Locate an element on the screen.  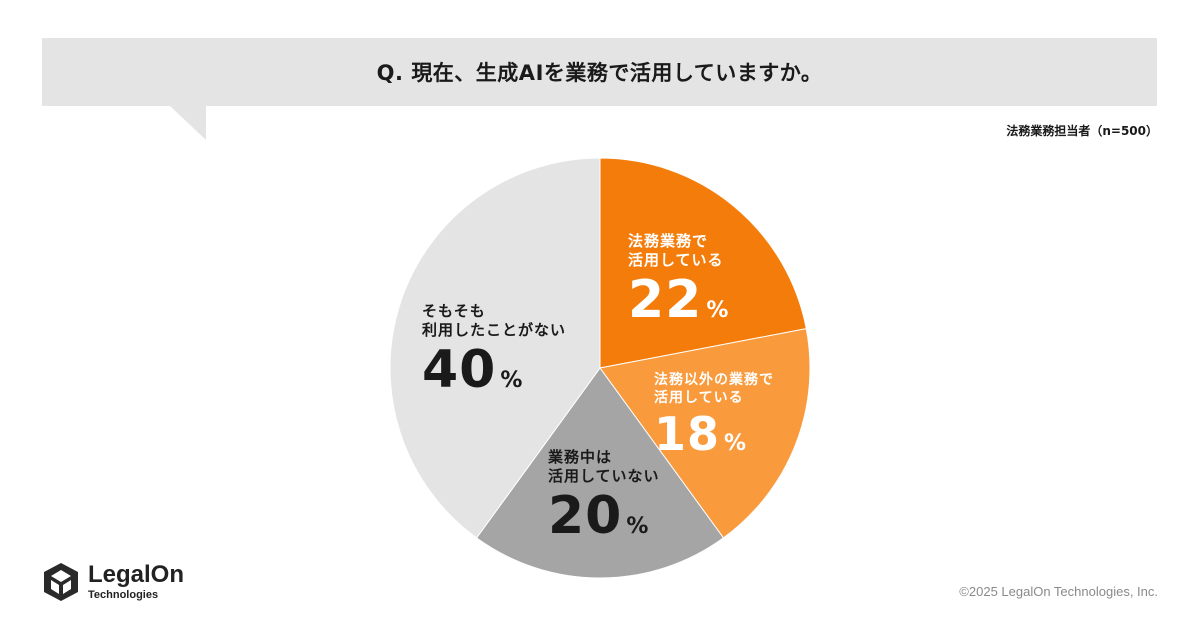
logo-subtitle: Technologies is located at coordinates (123, 595).